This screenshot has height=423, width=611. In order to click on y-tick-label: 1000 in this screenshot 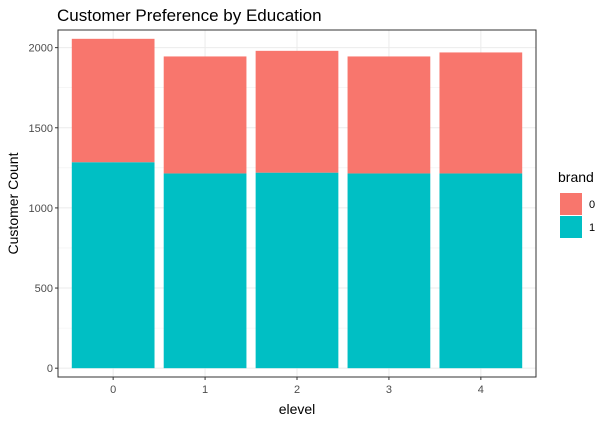, I will do `click(41, 209)`.